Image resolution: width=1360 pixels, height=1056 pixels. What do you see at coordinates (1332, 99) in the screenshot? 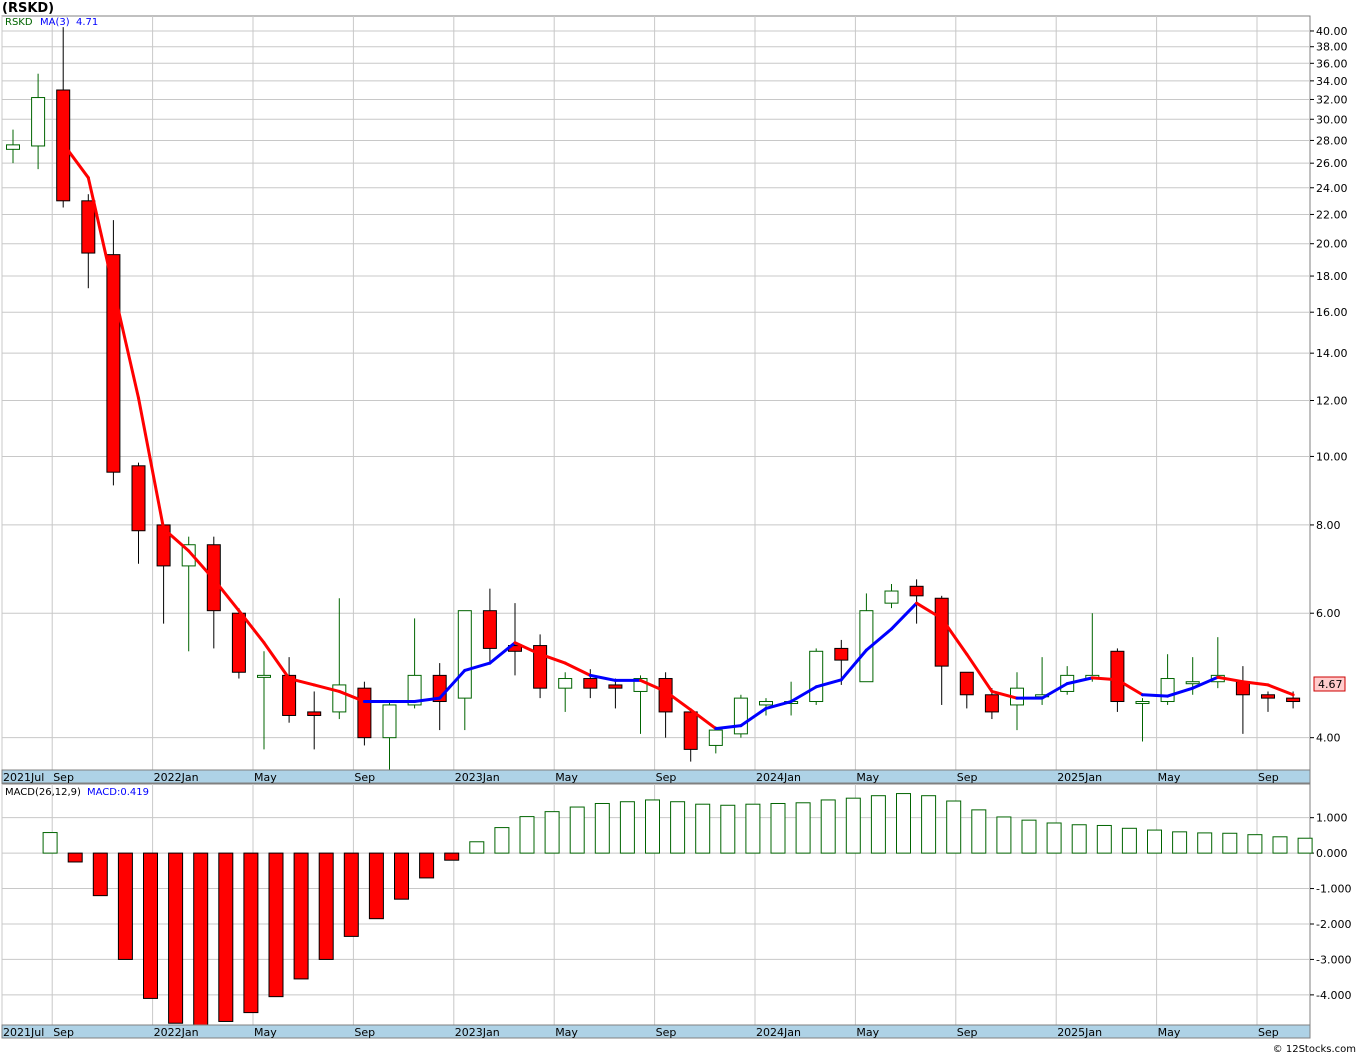
I see `price-tick-label: 32.00` at bounding box center [1332, 99].